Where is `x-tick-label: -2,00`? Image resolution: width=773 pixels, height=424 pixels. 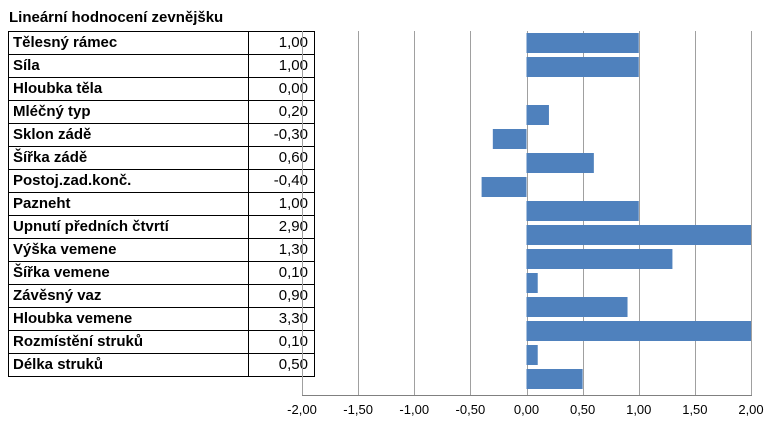
x-tick-label: -2,00 is located at coordinates (302, 409).